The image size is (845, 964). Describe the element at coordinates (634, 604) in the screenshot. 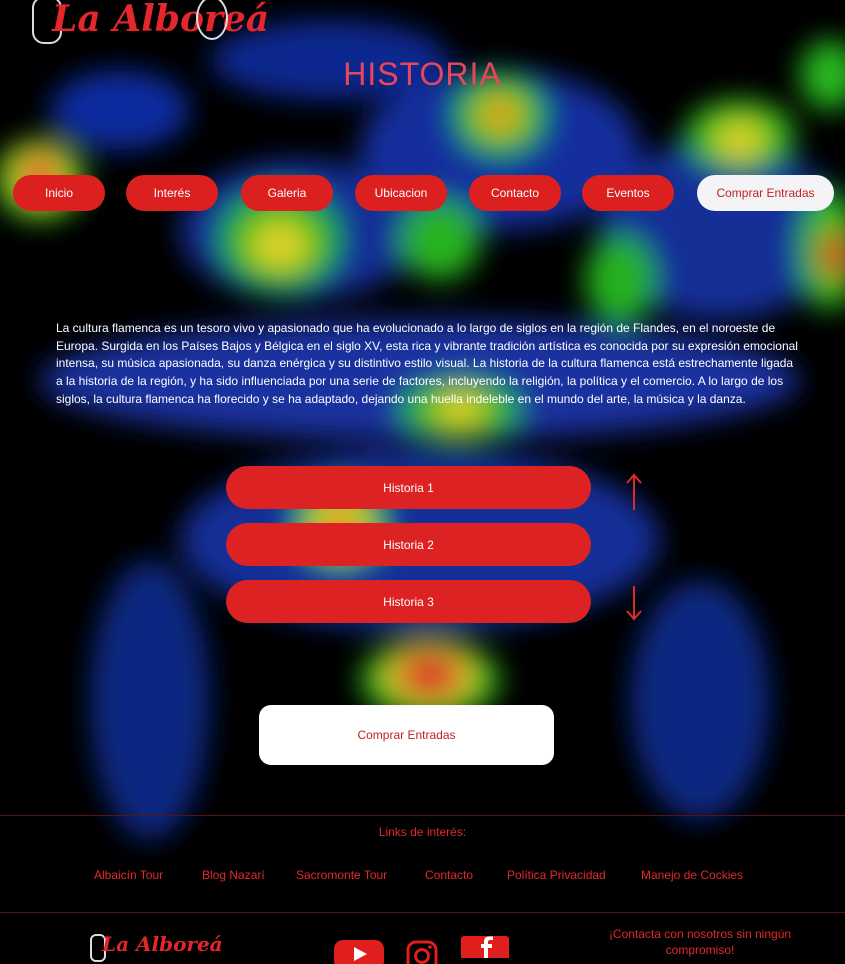

I see `arrow-down-icon` at that location.